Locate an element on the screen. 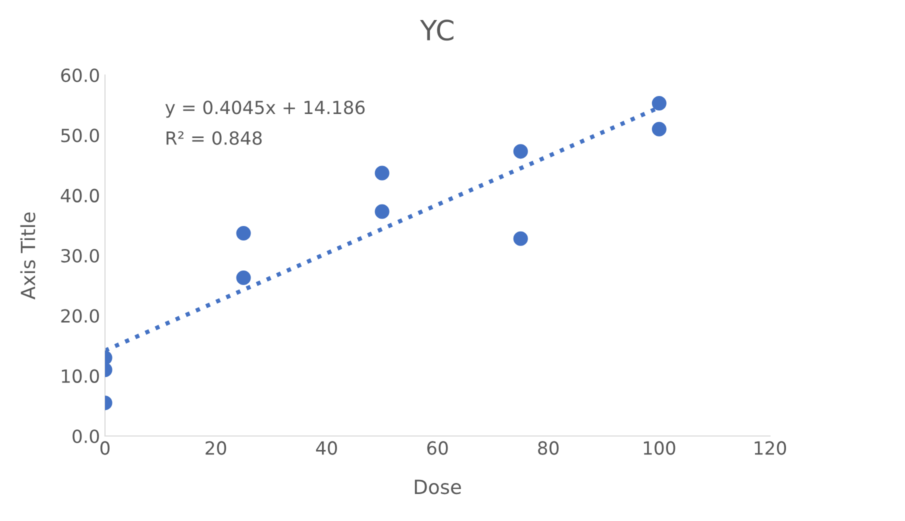 This screenshot has height=521, width=905. x-tick-label: 60 is located at coordinates (437, 448).